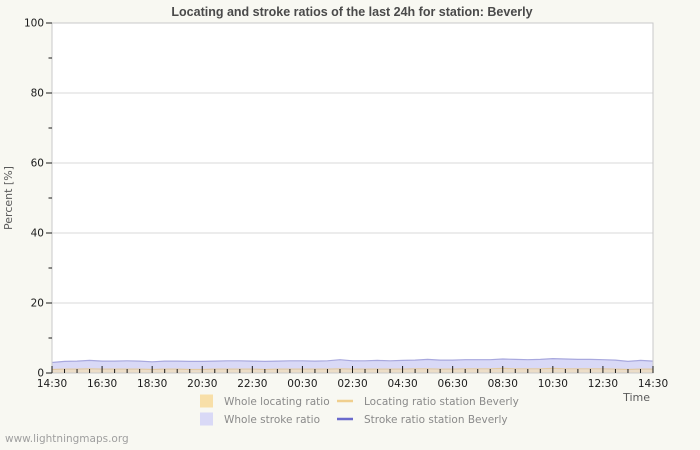 This screenshot has height=450, width=700. I want to click on x-tick-label-08-30: 08:30, so click(503, 384).